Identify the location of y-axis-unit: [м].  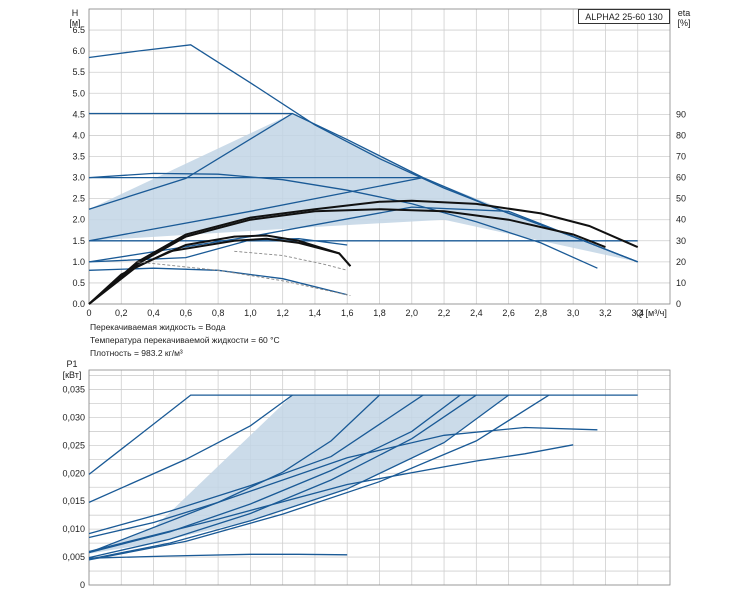
(74, 23).